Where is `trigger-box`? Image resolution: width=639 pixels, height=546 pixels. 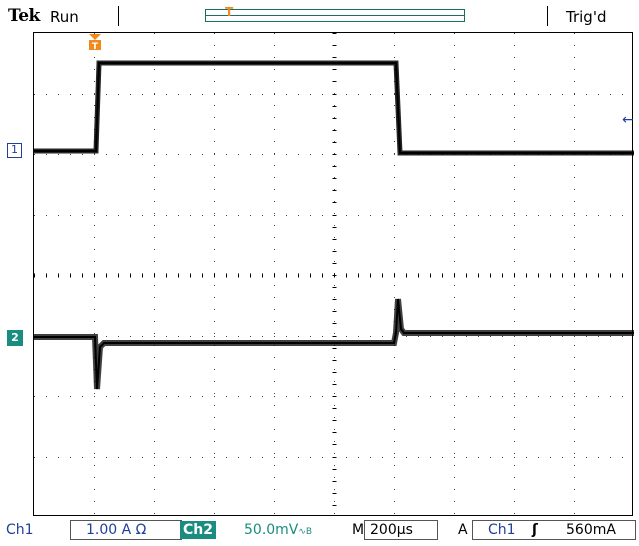 trigger-box is located at coordinates (554, 530).